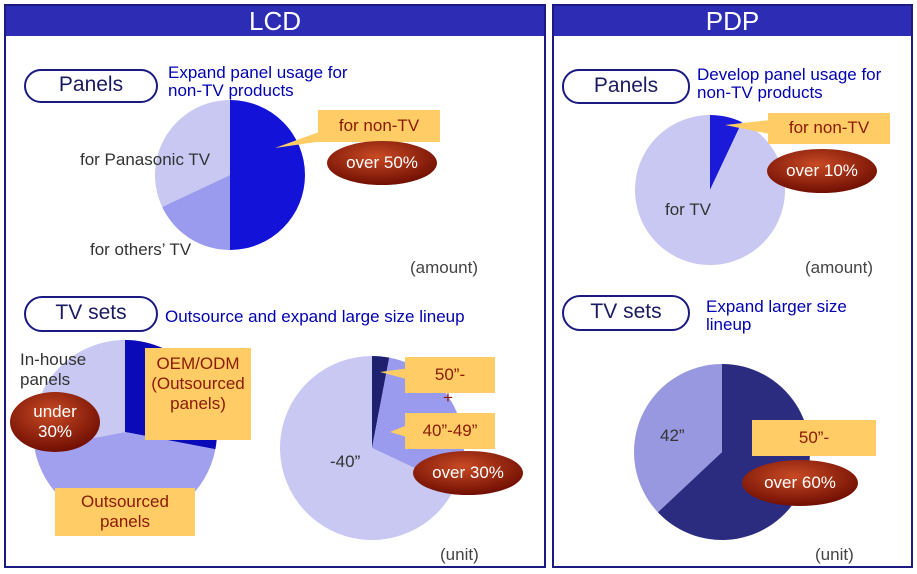  I want to click on annotation: over 30%, so click(468, 472).